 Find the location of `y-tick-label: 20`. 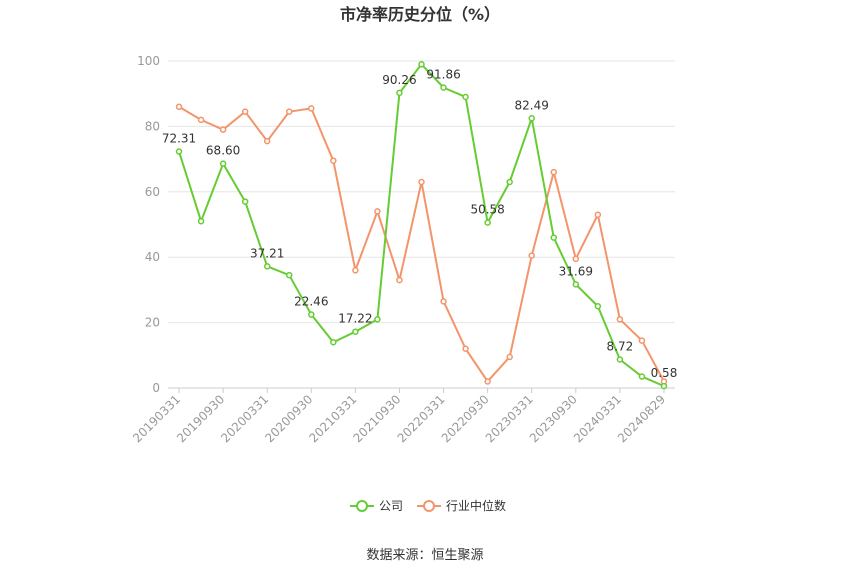

y-tick-label: 20 is located at coordinates (152, 323).